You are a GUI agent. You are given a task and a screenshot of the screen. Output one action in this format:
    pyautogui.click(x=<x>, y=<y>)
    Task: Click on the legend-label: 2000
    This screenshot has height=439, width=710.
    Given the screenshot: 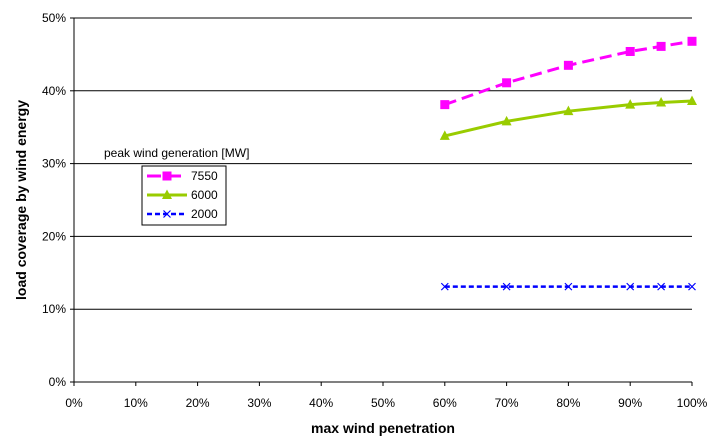 What is the action you would take?
    pyautogui.click(x=204, y=214)
    